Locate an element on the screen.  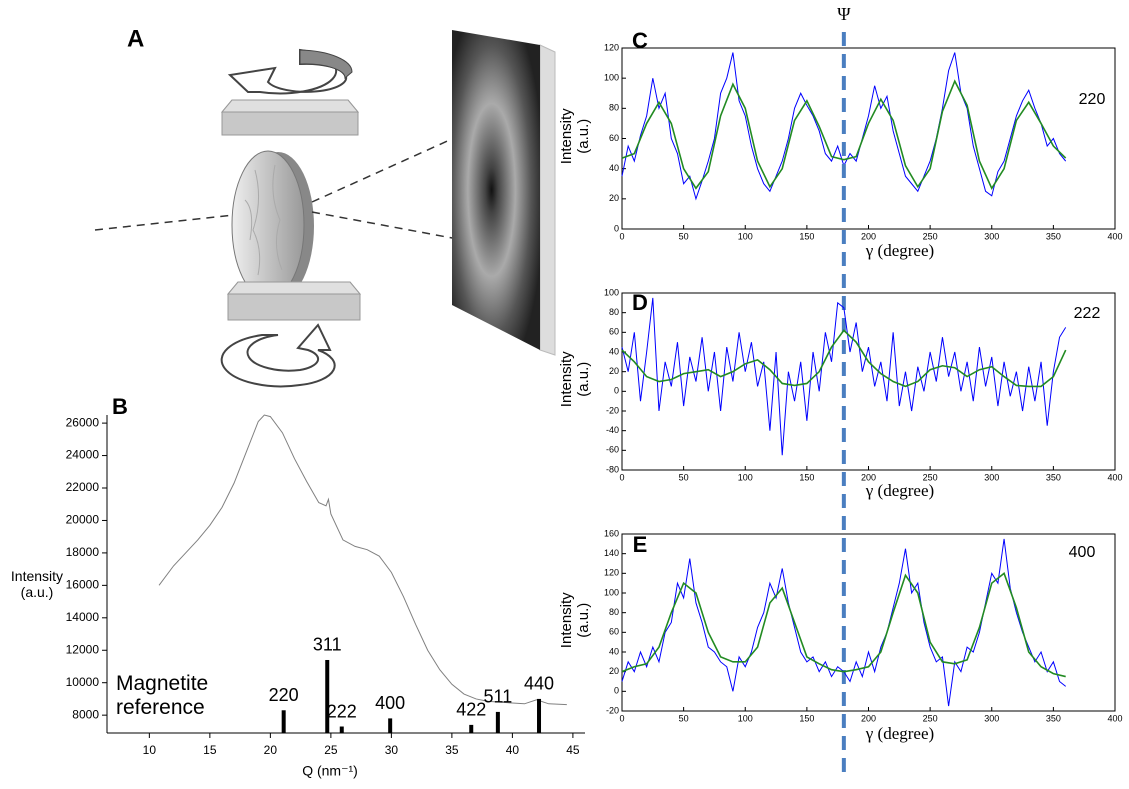
y-tick-label: 160 is located at coordinates (611, 533).